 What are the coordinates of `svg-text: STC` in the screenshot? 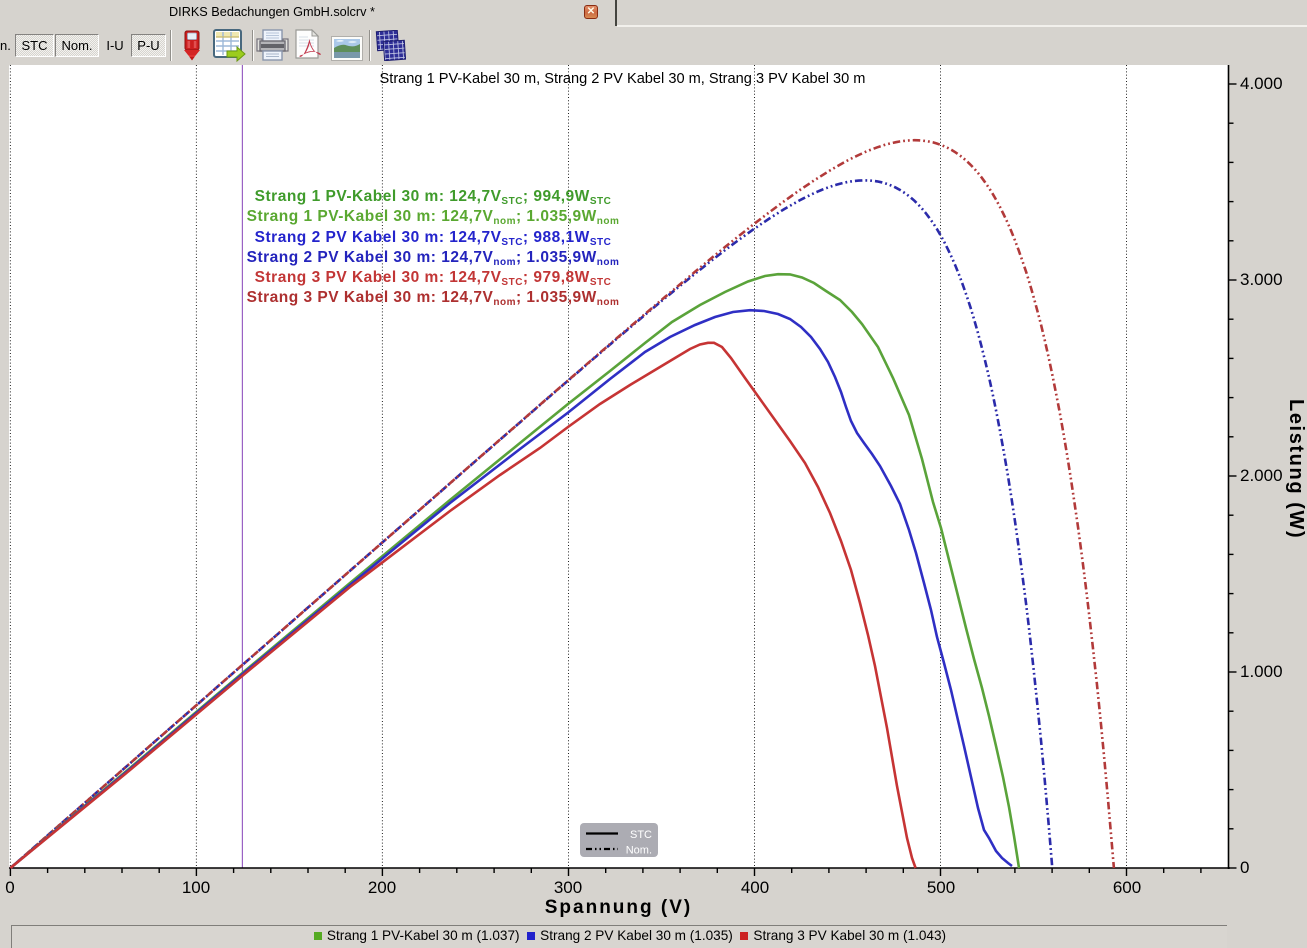 It's located at (641, 835).